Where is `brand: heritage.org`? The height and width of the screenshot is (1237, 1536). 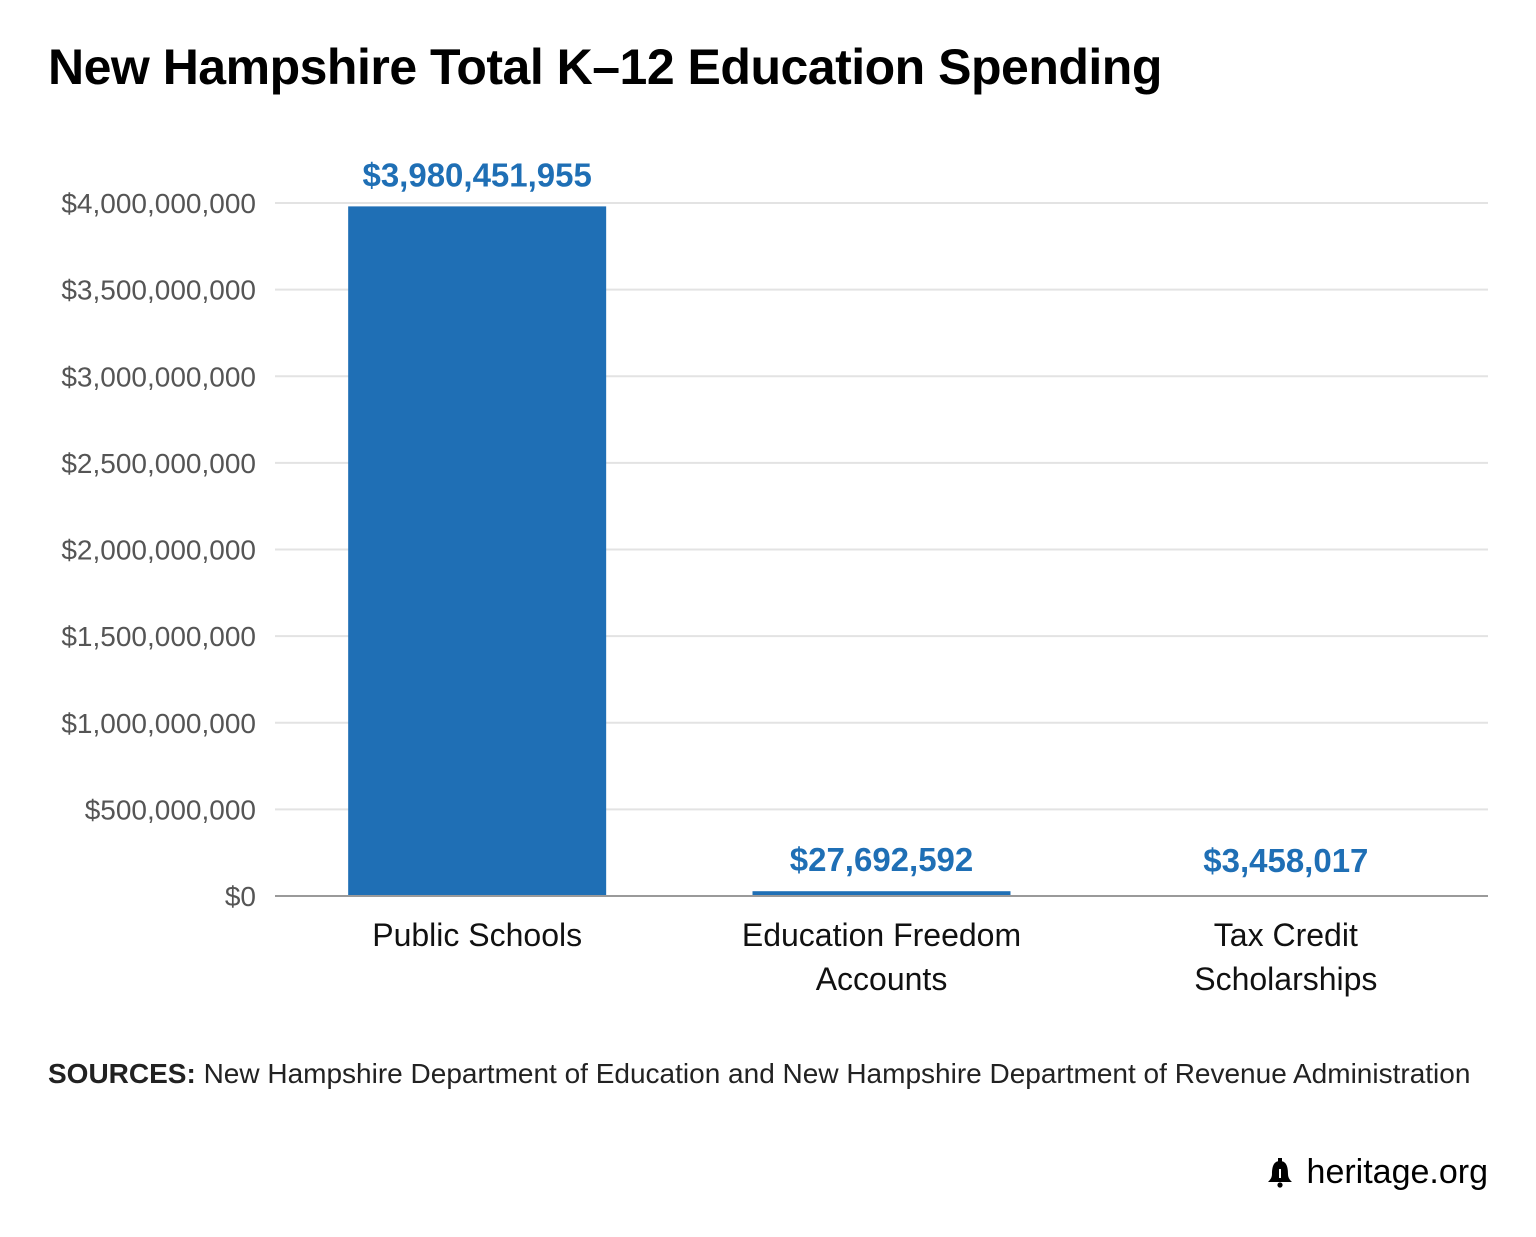 brand: heritage.org is located at coordinates (1377, 1172).